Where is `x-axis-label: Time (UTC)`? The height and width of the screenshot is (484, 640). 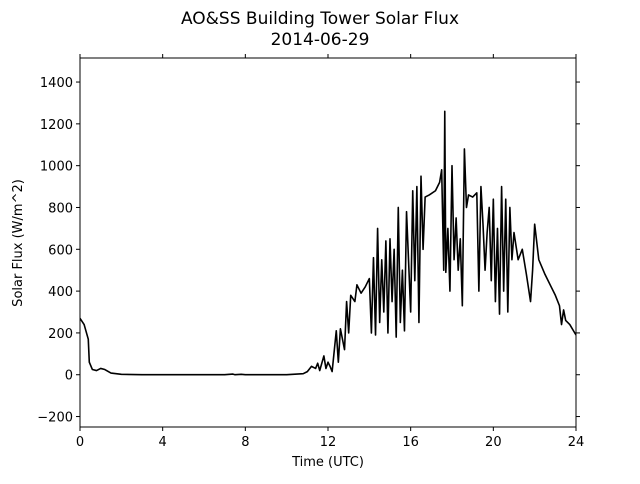 x-axis-label: Time (UTC) is located at coordinates (327, 462).